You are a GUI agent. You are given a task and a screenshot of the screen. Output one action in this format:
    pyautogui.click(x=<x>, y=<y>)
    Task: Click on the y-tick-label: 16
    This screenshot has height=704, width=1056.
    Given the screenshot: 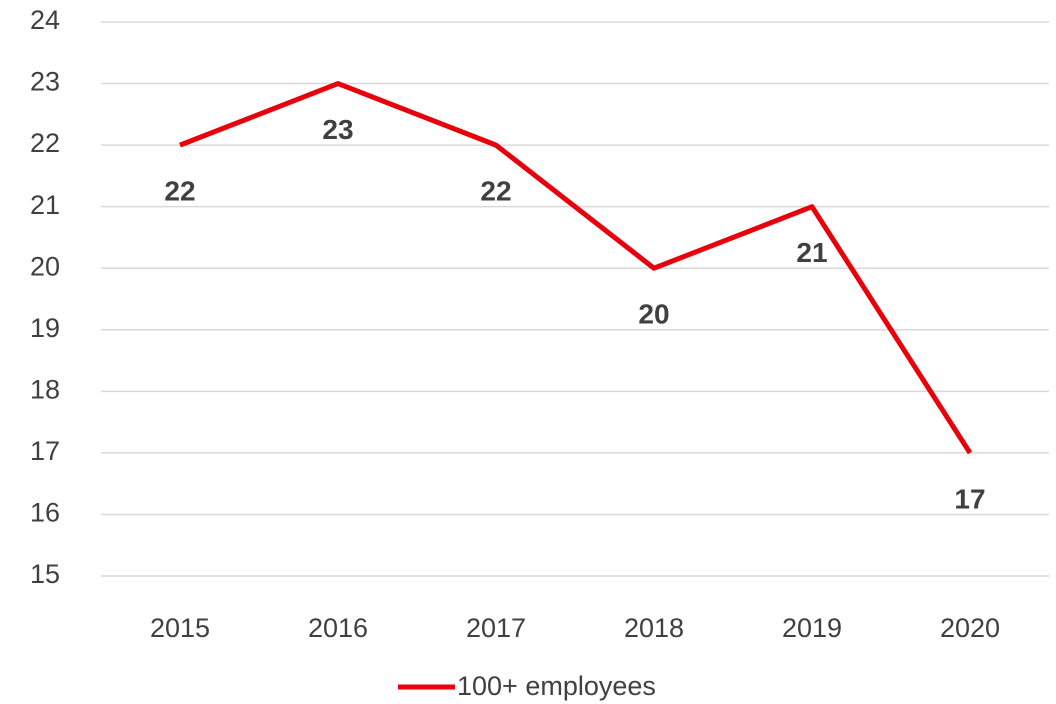 What is the action you would take?
    pyautogui.click(x=45, y=513)
    